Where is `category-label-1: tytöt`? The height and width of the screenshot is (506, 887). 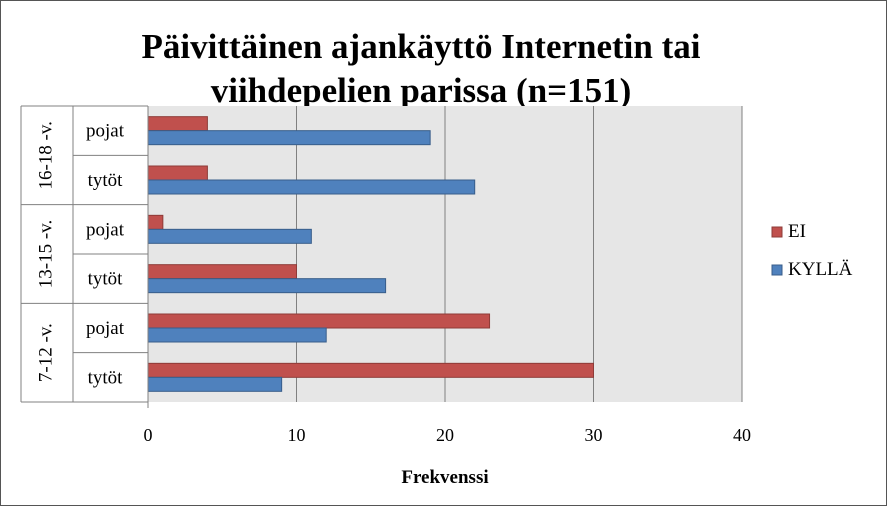 category-label-1: tytöt is located at coordinates (106, 180).